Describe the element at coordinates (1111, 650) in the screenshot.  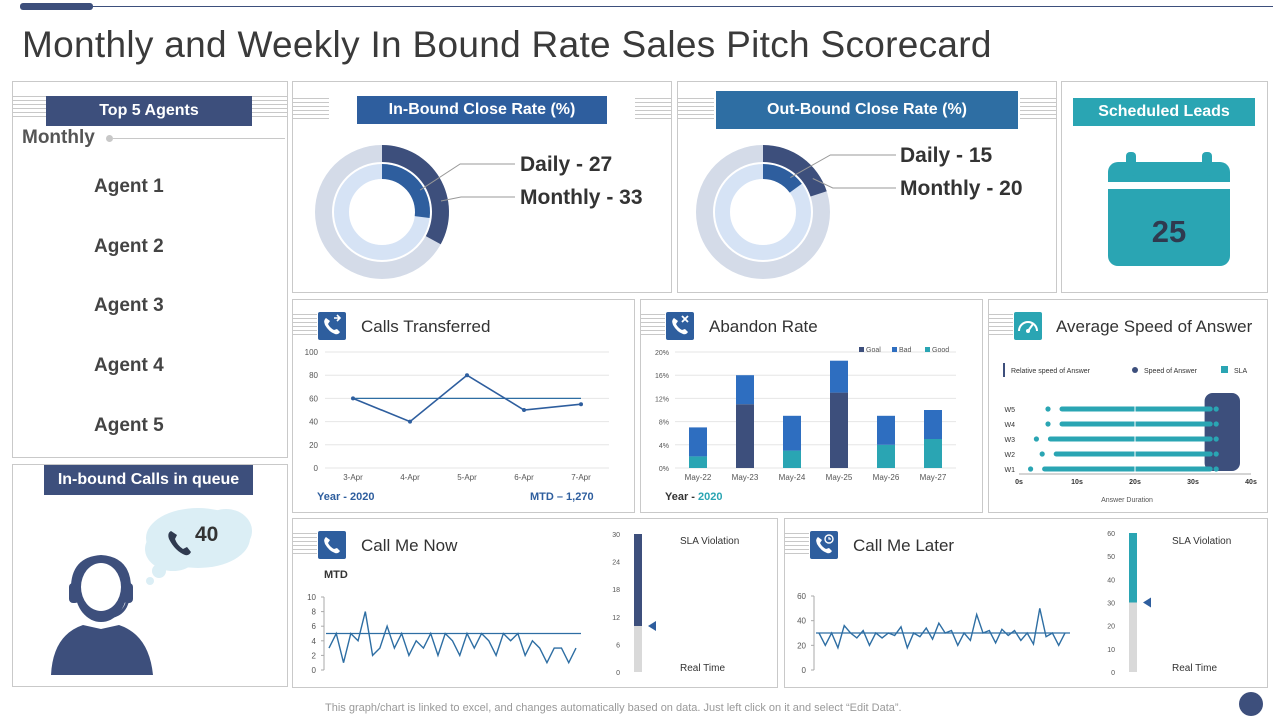
I see `gauge-tick-label: 10` at that location.